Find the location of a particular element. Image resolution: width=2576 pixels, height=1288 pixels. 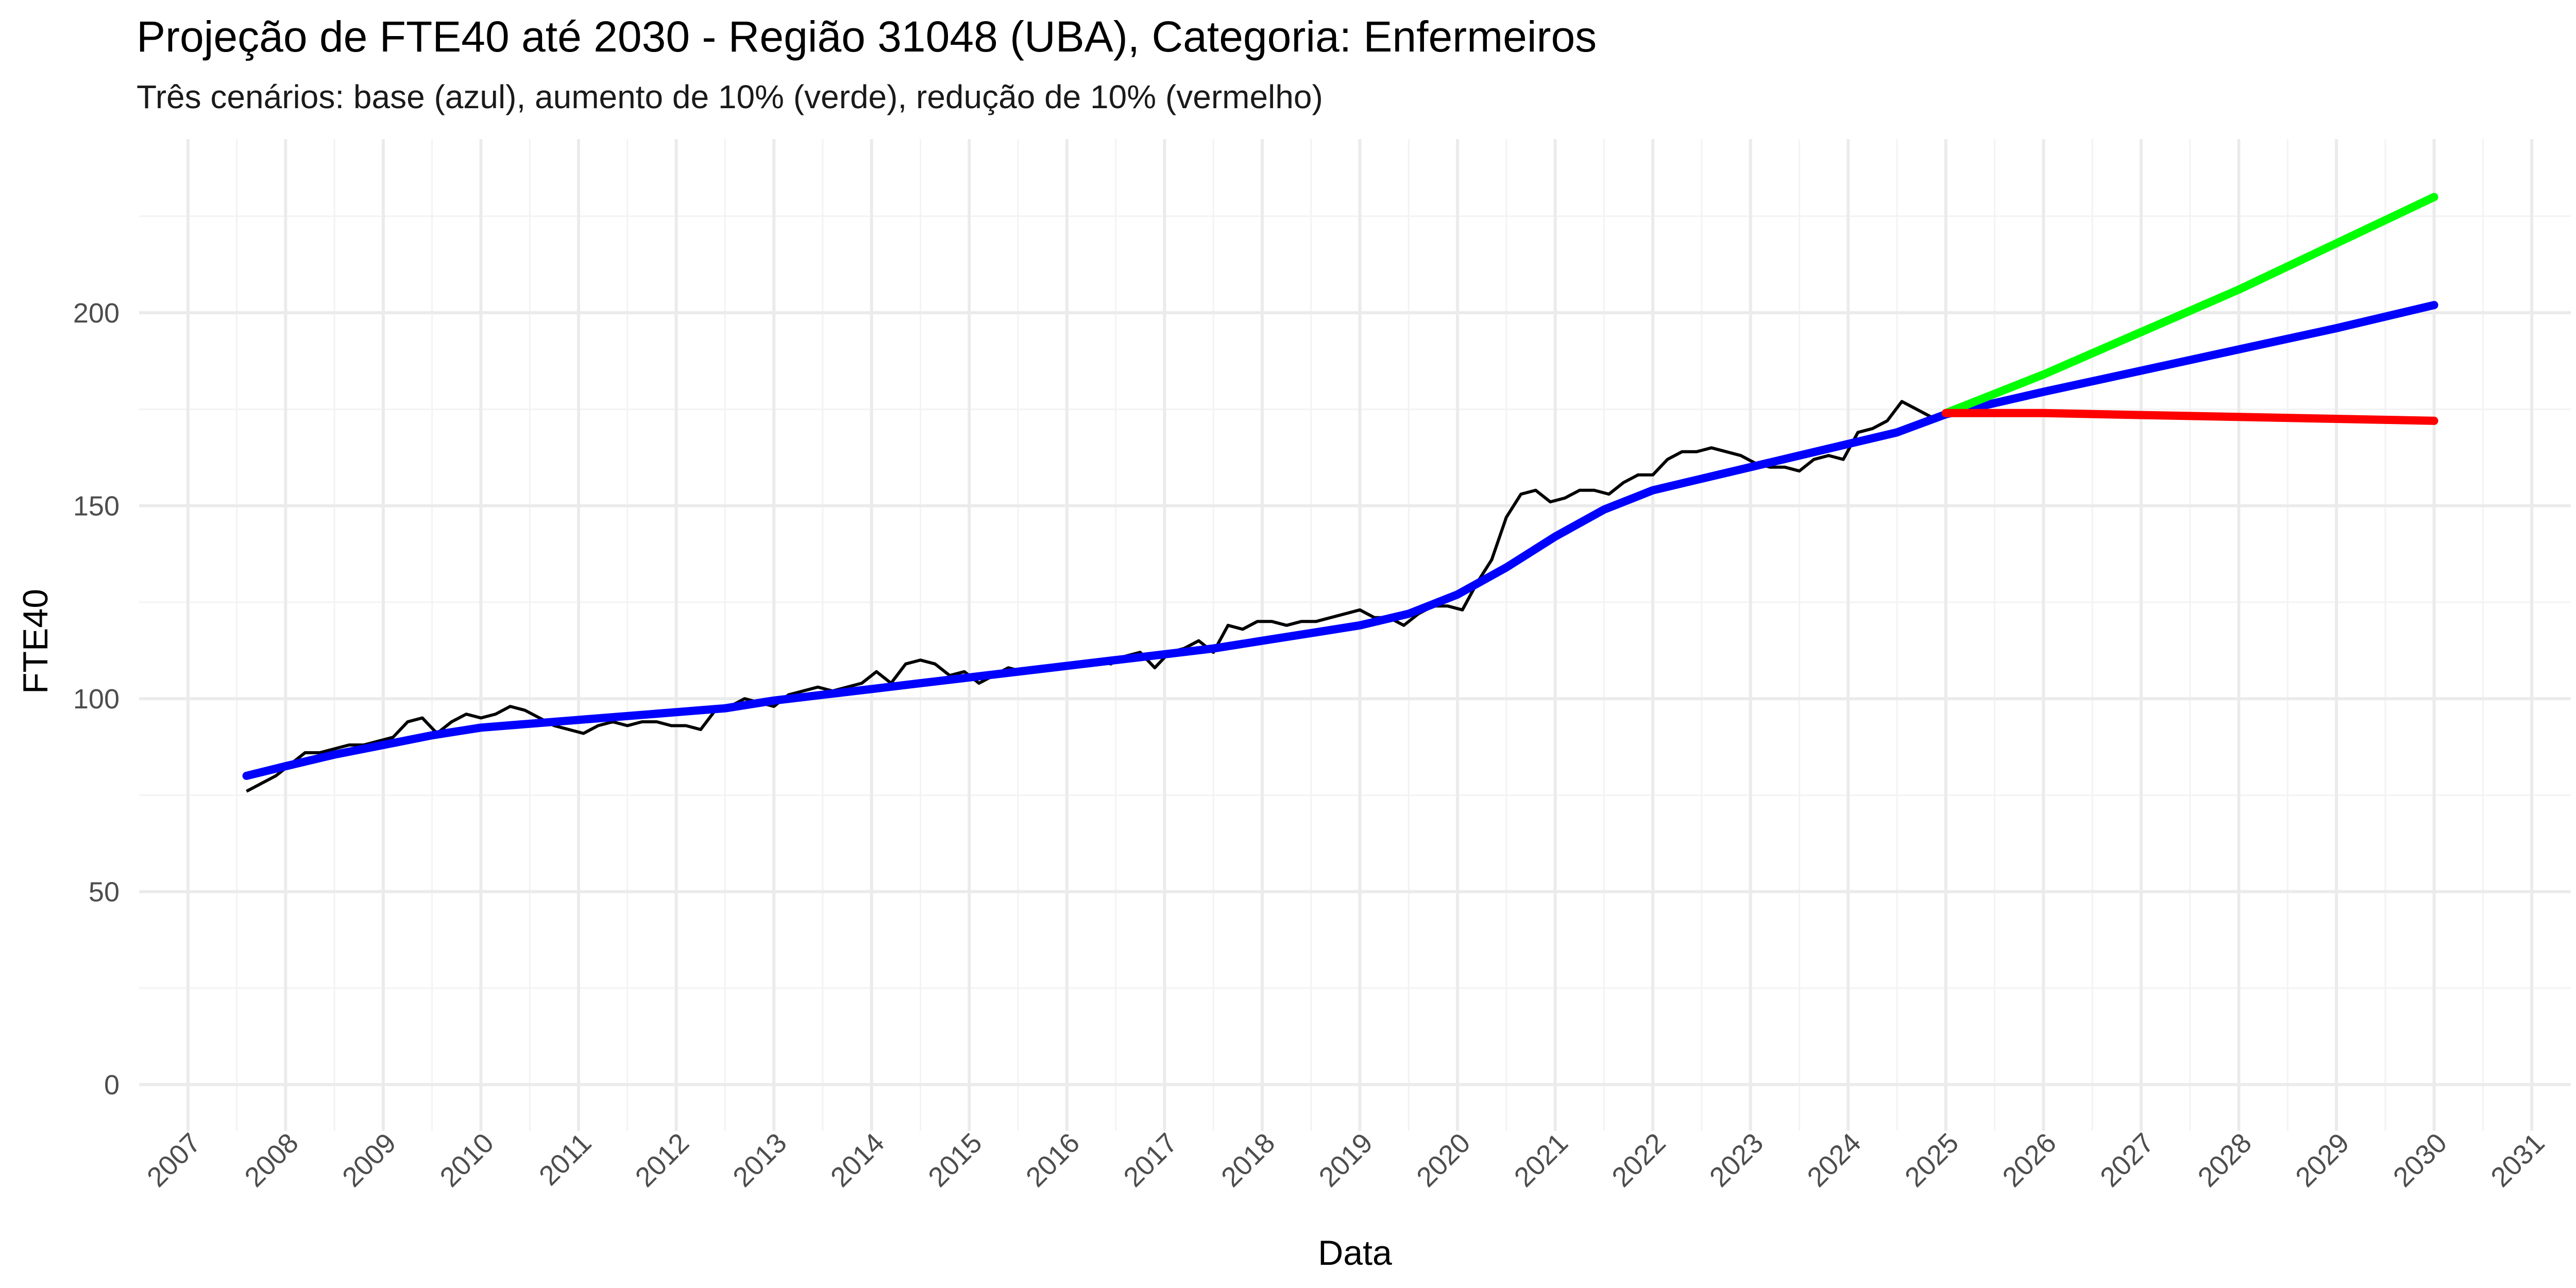

x-tick-label: 2030 is located at coordinates (2420, 1160).